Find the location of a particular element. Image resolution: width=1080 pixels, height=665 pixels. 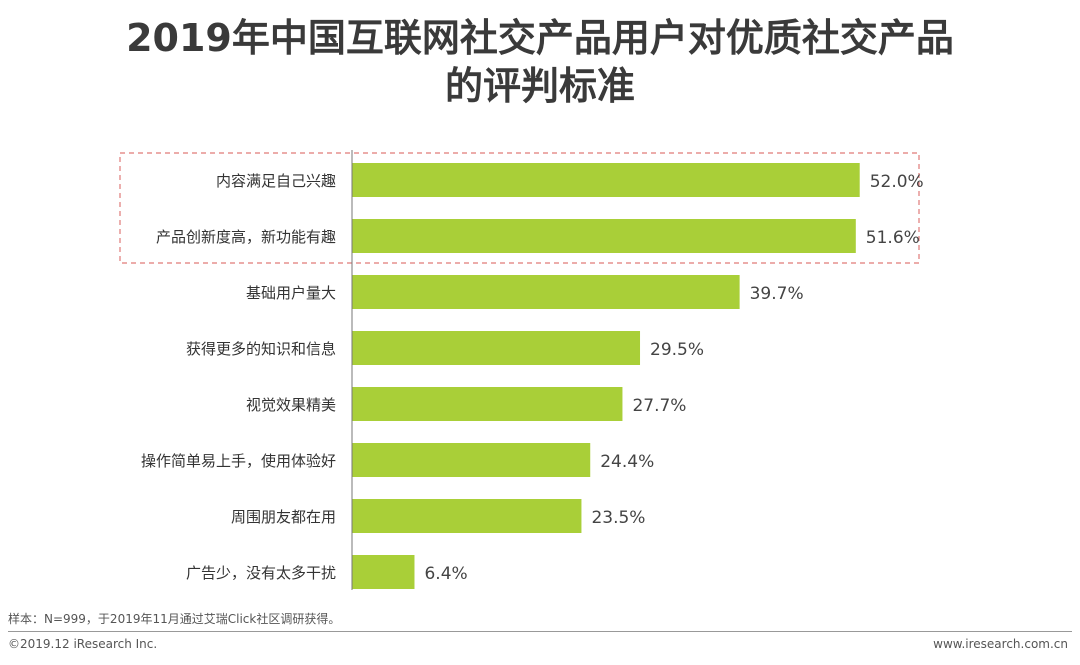

footer-divider is located at coordinates (540, 631).